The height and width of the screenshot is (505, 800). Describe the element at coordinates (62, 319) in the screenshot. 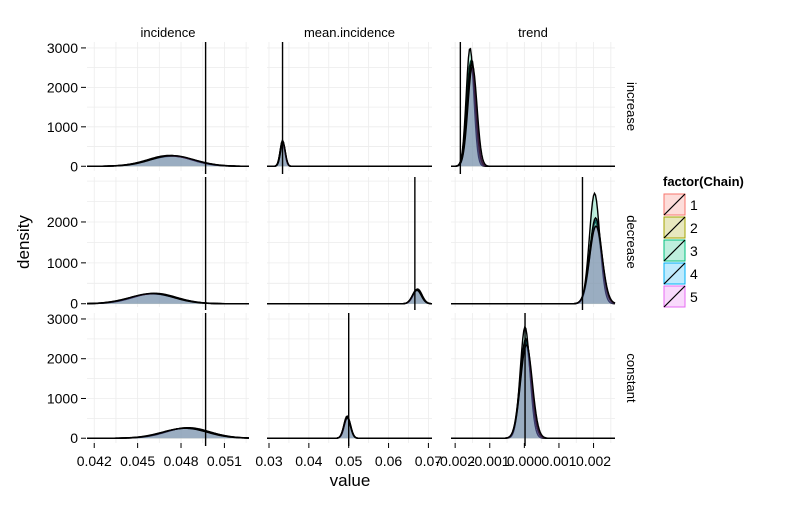

I see `y-tick-label: 3000` at that location.